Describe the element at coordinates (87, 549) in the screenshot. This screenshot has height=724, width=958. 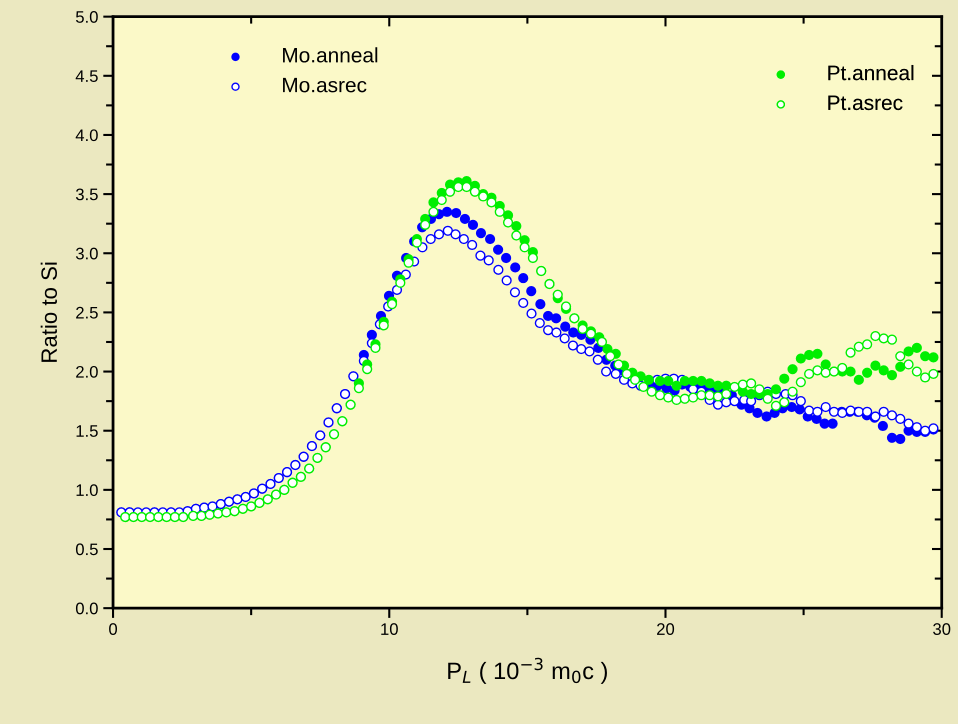
I see `y-tick-label: 0.5` at that location.